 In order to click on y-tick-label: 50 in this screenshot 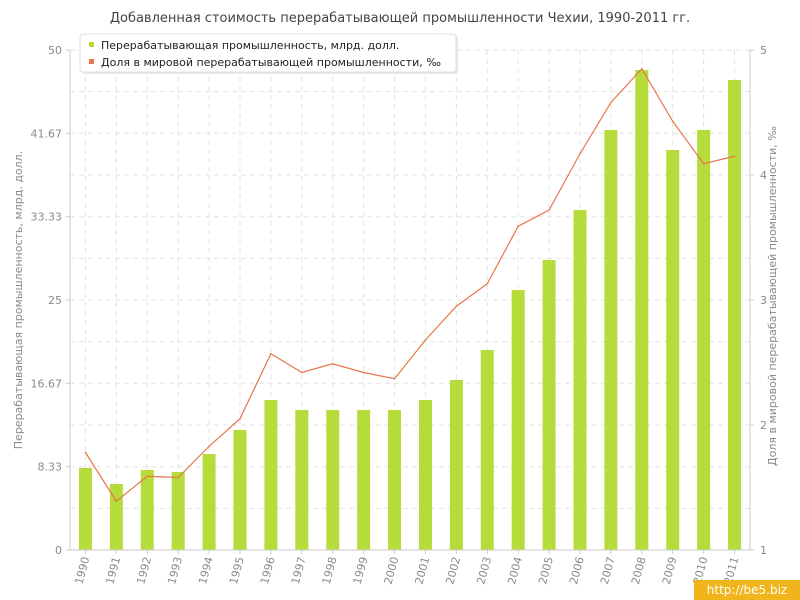, I will do `click(55, 50)`.